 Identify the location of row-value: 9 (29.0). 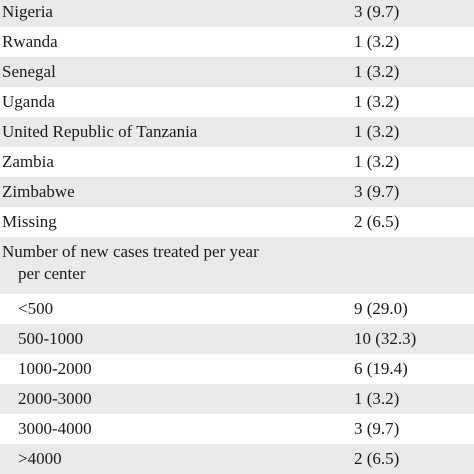
(381, 308).